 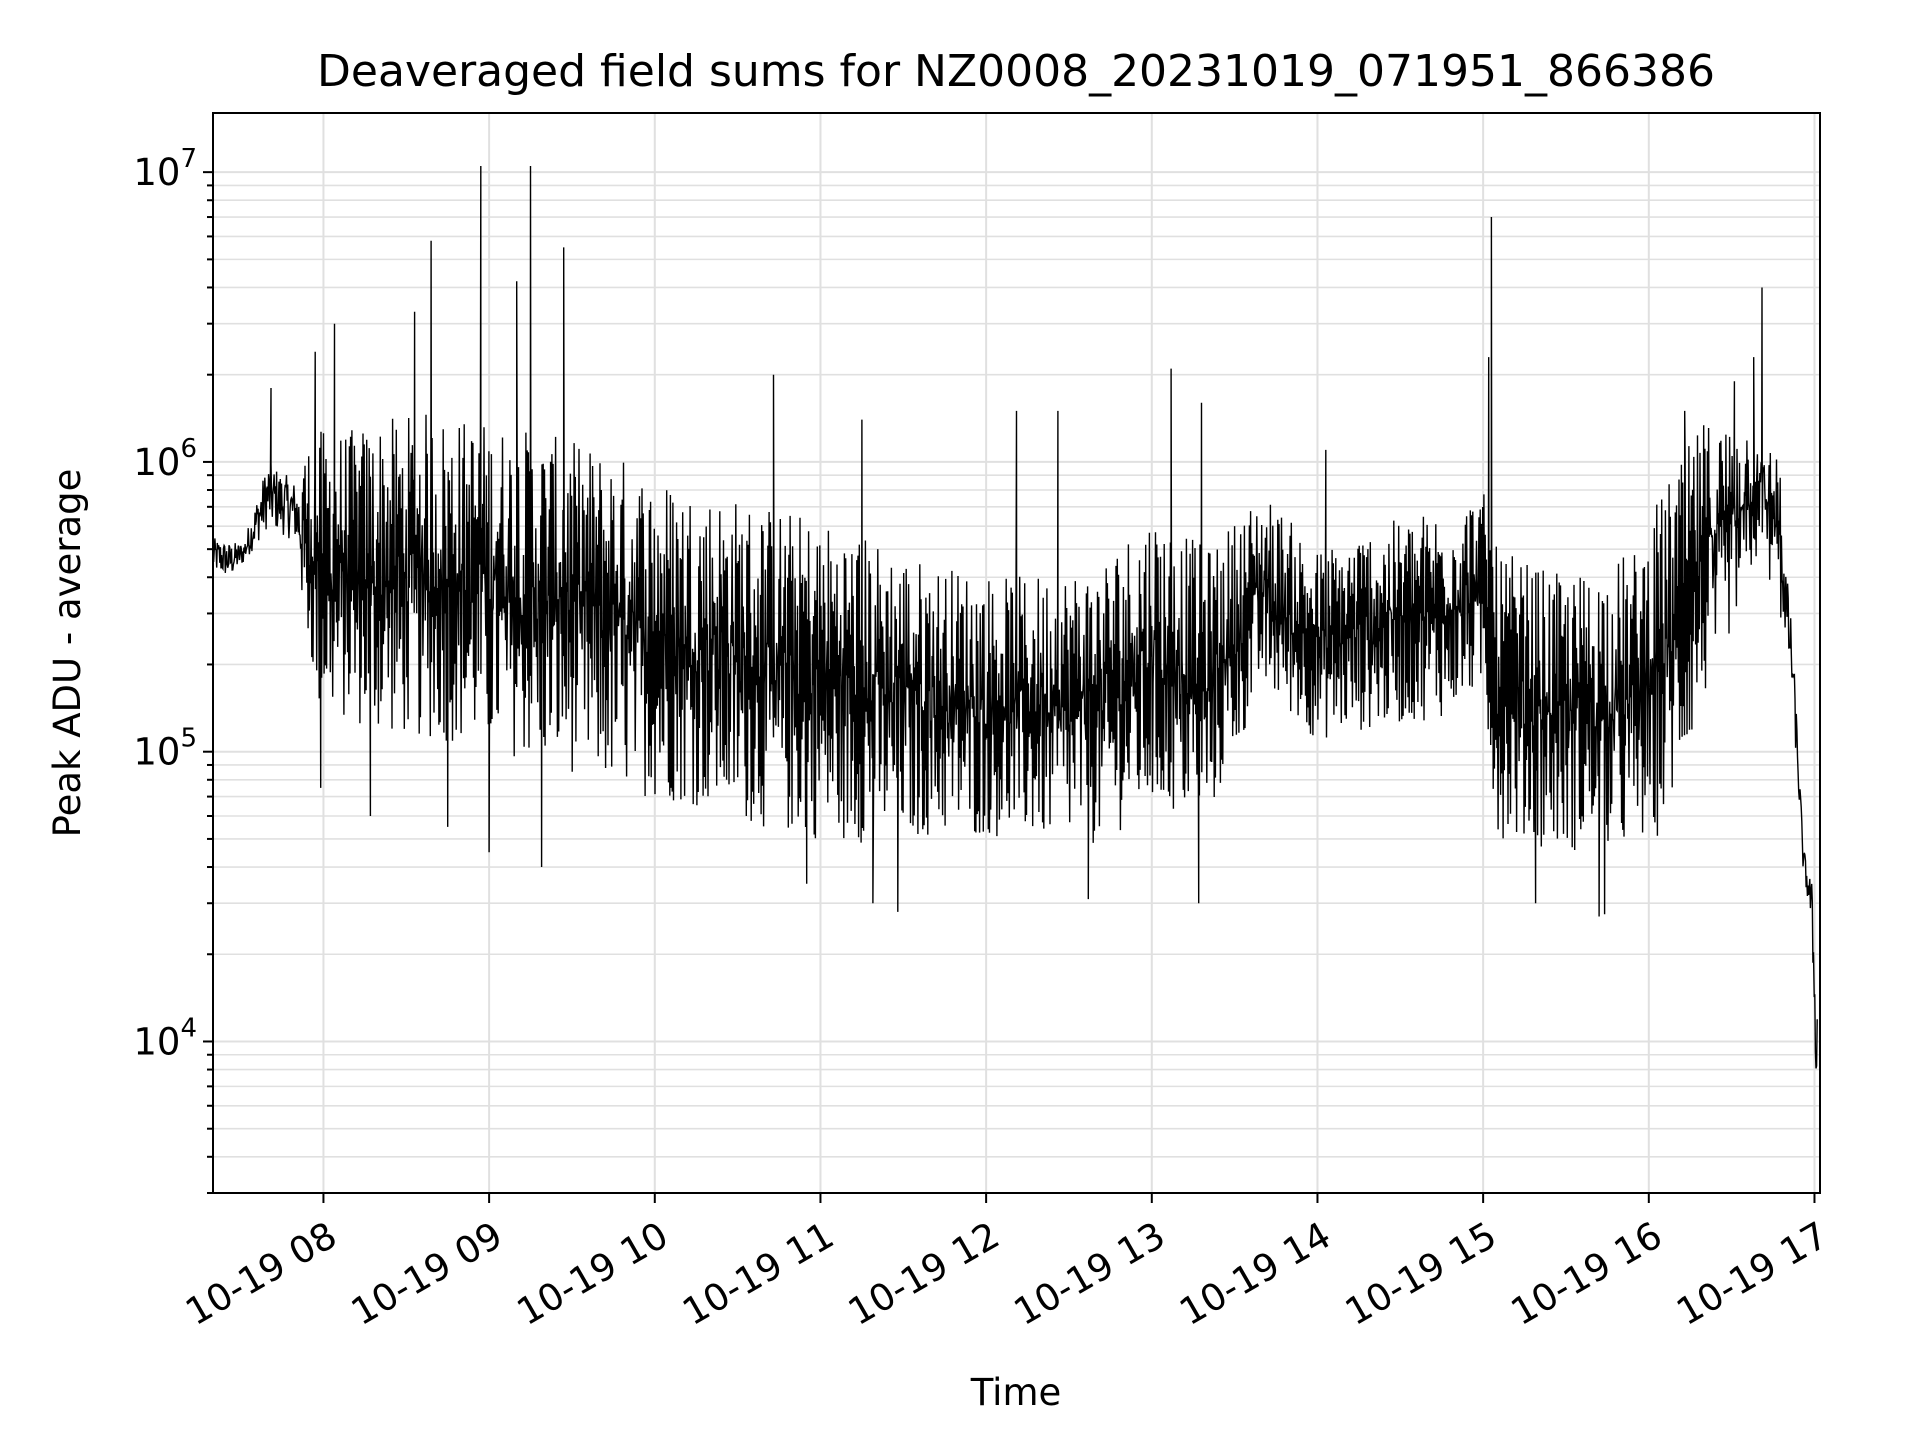 I want to click on y-tick-label: 10⁷, so click(x=165, y=169).